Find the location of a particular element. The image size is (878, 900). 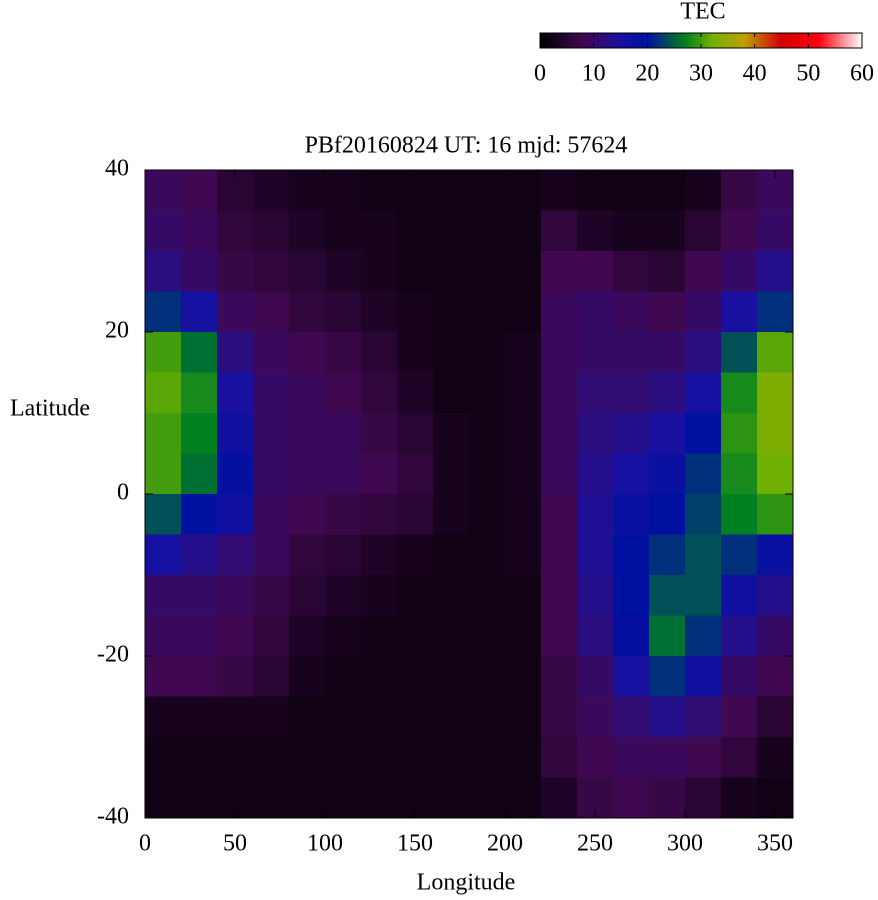

colorbar-tick-label: 50 is located at coordinates (808, 74).